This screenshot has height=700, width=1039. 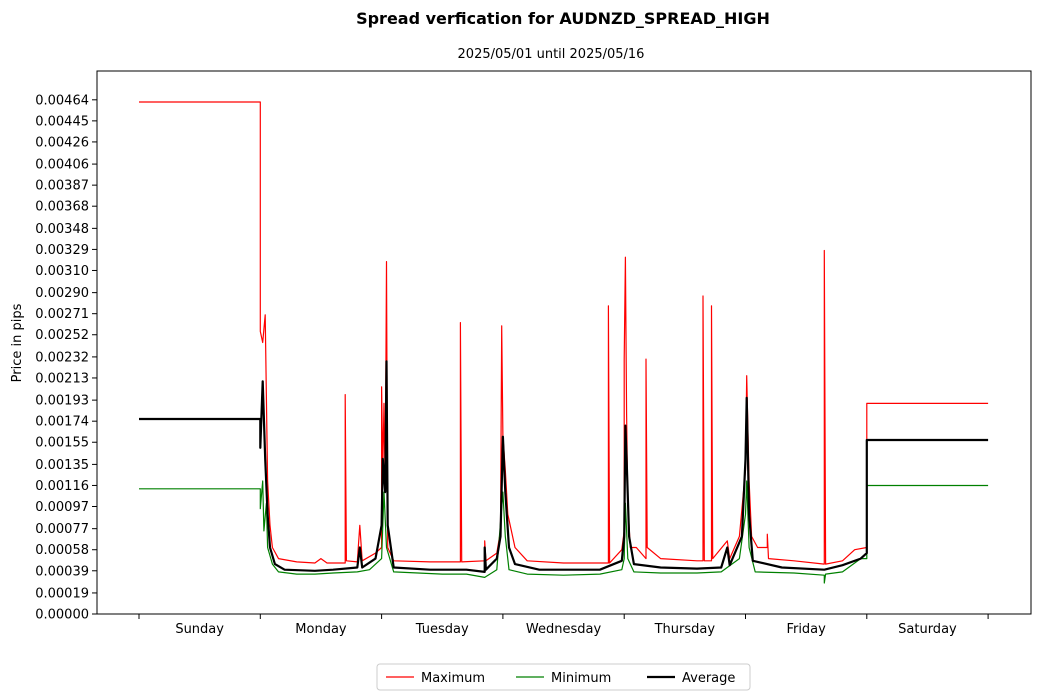 I want to click on y-tick-label: 0.00097, so click(x=62, y=507).